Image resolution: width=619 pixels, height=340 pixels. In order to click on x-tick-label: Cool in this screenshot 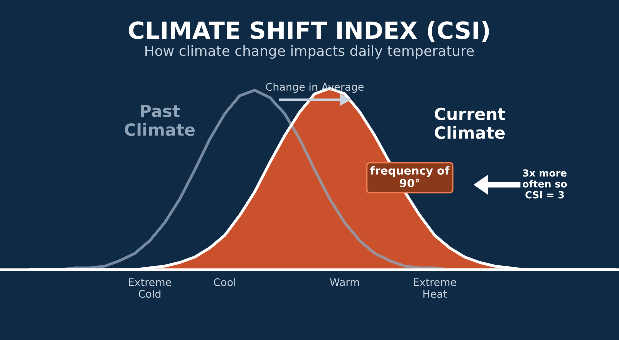, I will do `click(225, 282)`.